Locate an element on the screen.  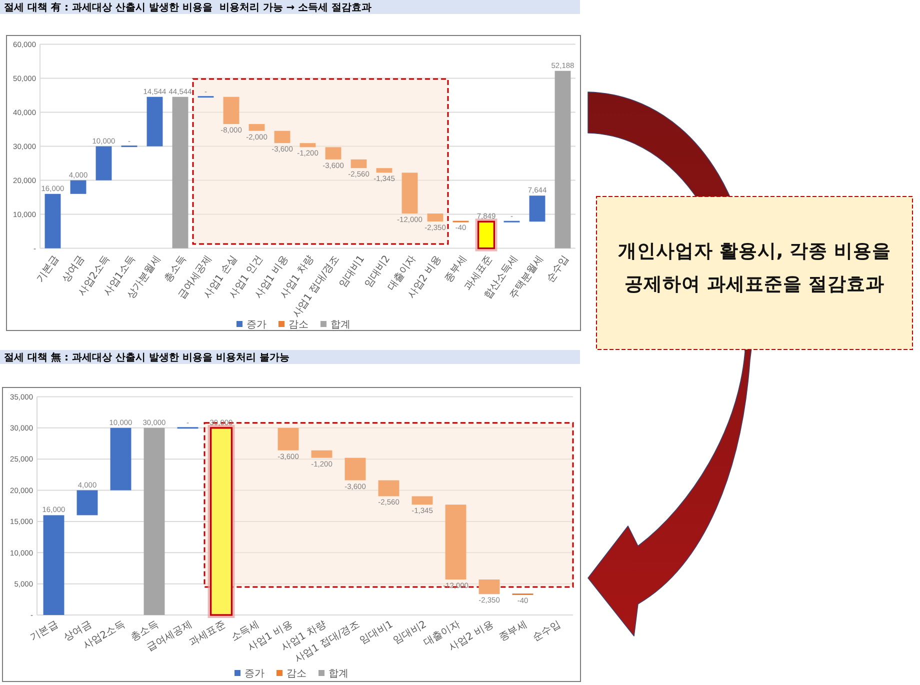
chart-title: 절세 대책 無 : 과세대상 산출시 발생한 비용을 비용처리 불가능 is located at coordinates (147, 358).